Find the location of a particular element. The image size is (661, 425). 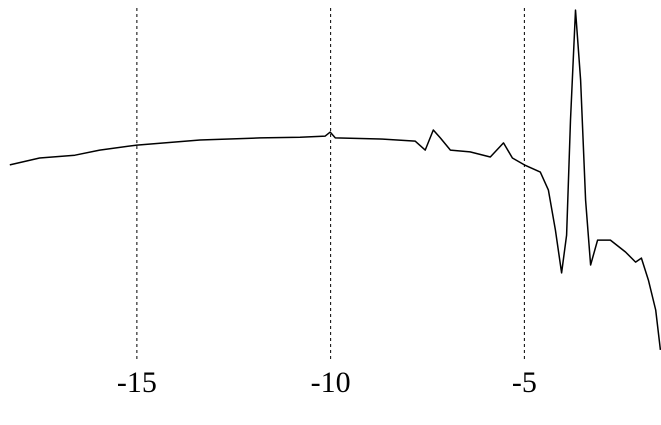

x-tick-label: -10 is located at coordinates (331, 382).